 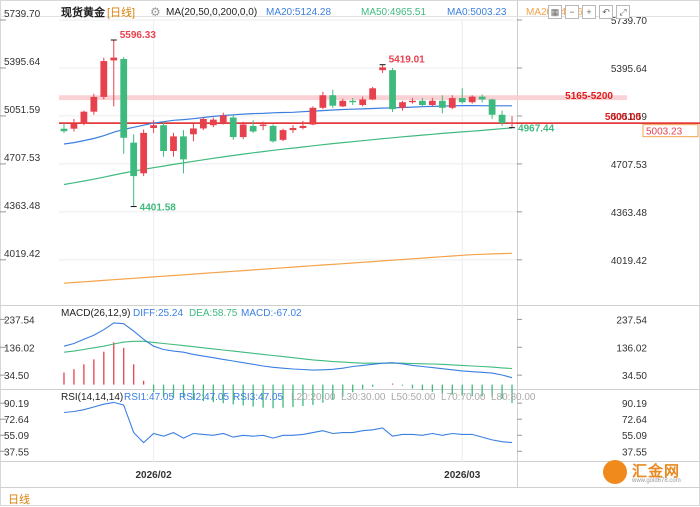 What do you see at coordinates (154, 475) in the screenshot?
I see `x-tick-label: 2026/02` at bounding box center [154, 475].